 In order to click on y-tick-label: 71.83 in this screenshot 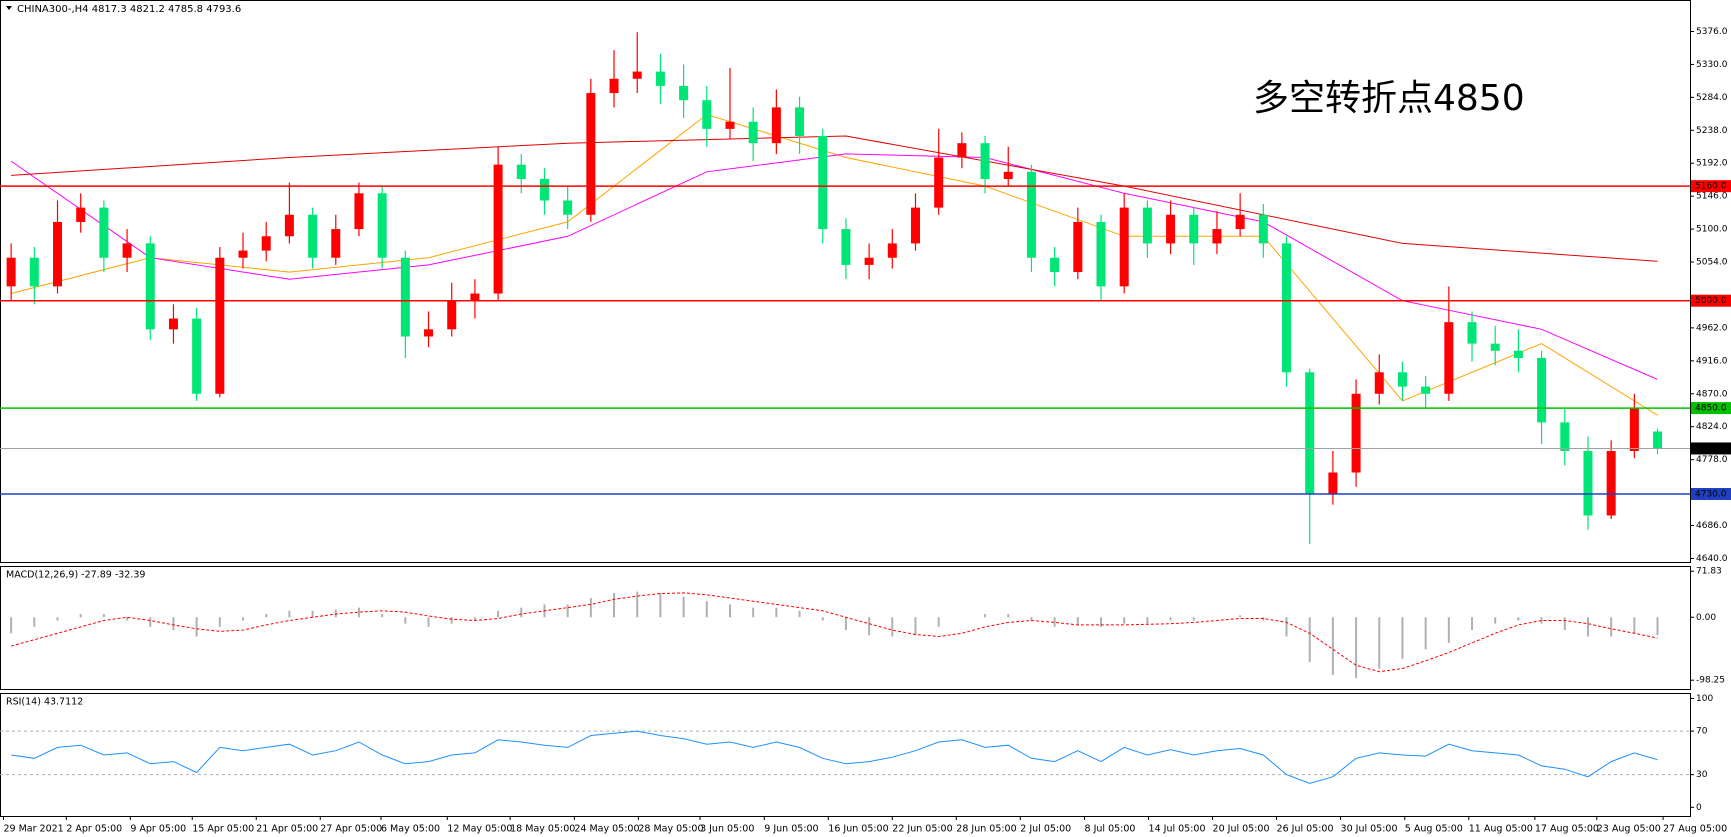, I will do `click(1709, 572)`.